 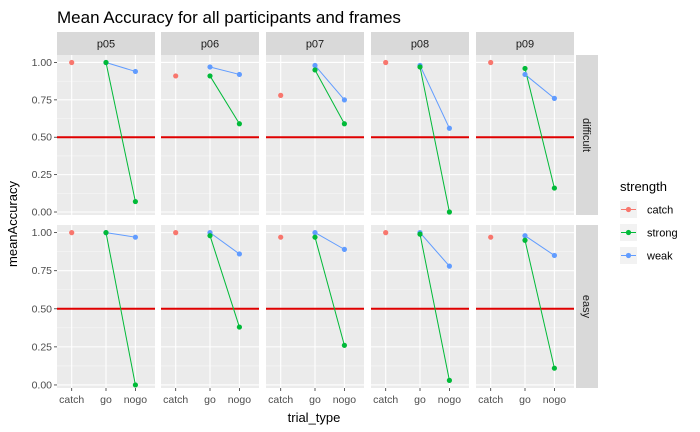 I want to click on facet-strip-p09, so click(x=525, y=43).